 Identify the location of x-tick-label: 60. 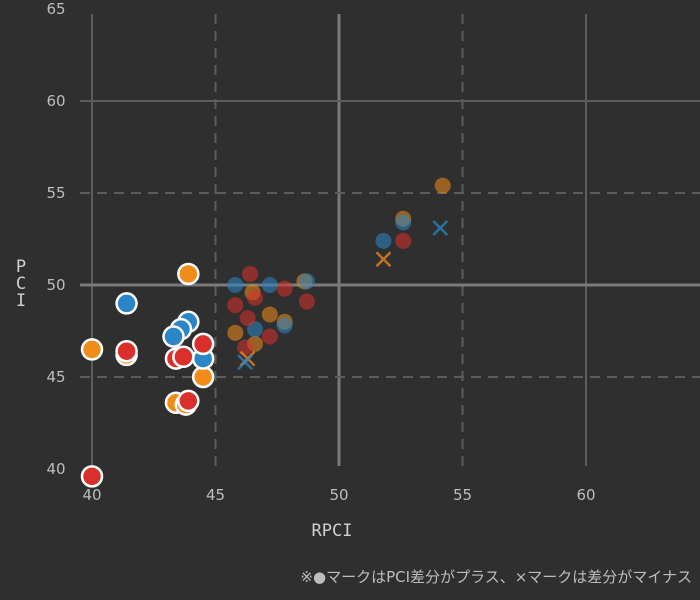
(585, 495).